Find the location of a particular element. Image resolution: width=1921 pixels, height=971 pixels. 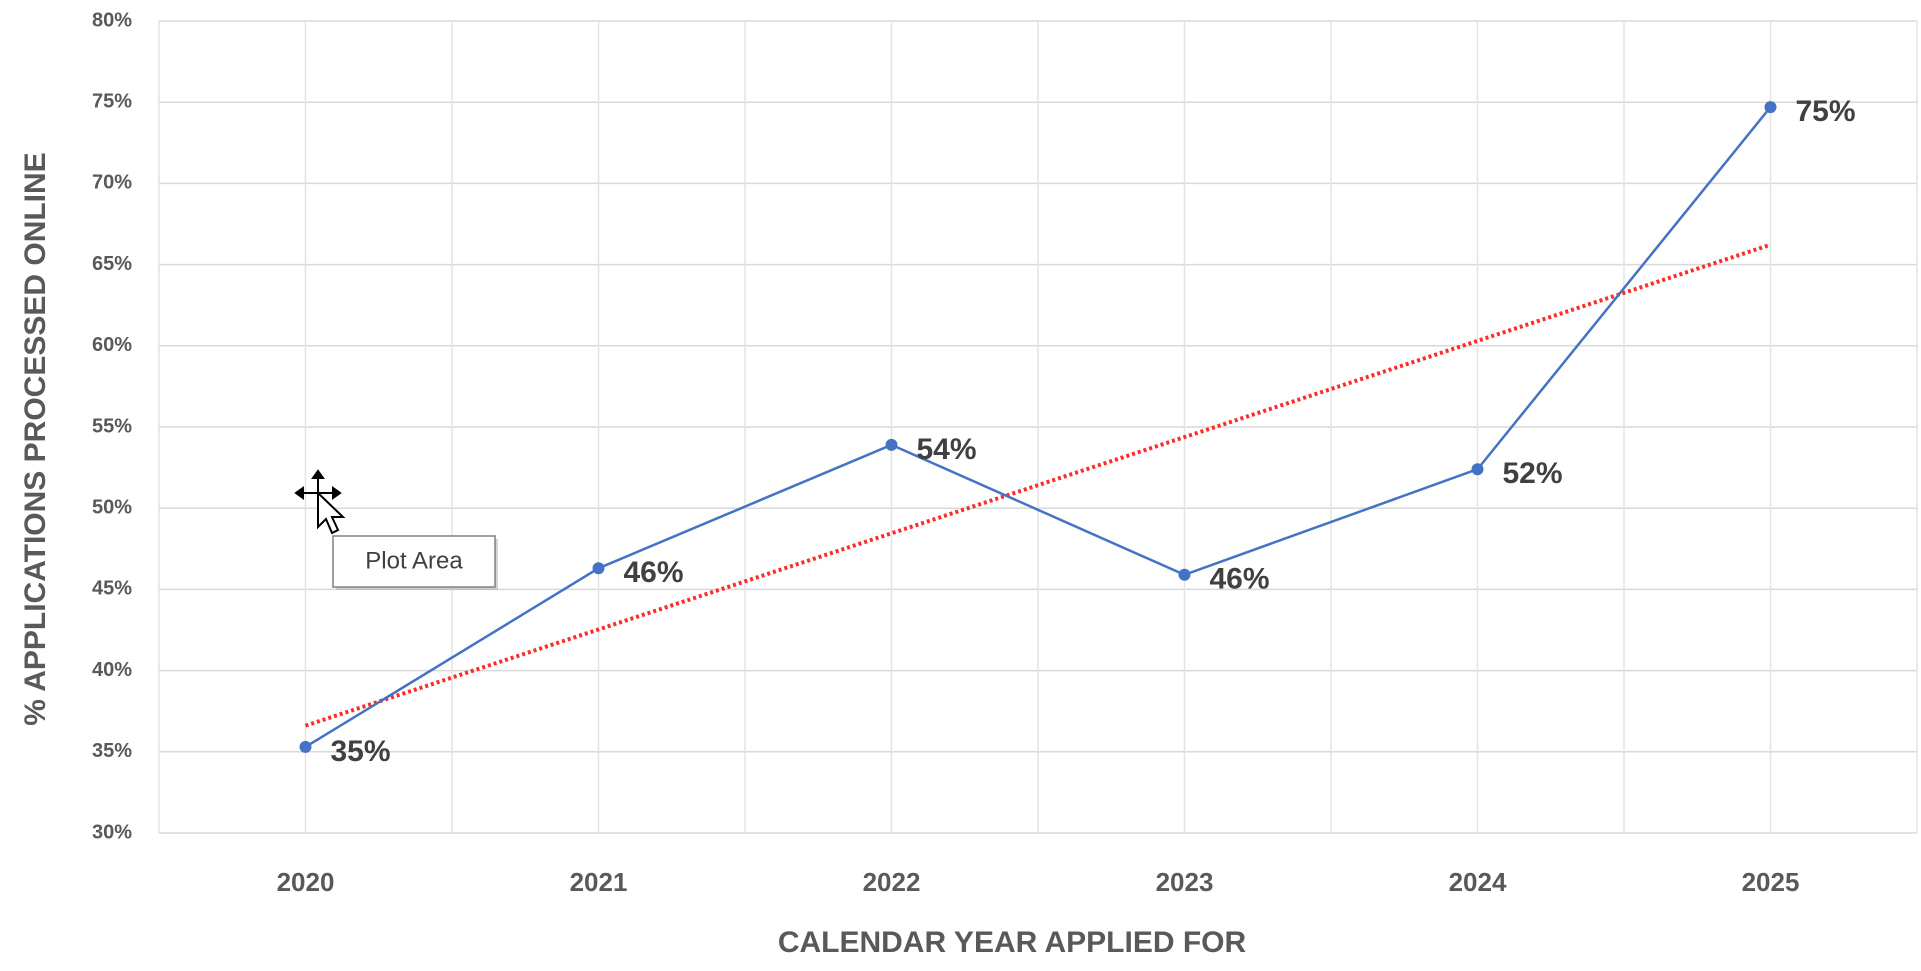

data-label: 75% is located at coordinates (1826, 111).